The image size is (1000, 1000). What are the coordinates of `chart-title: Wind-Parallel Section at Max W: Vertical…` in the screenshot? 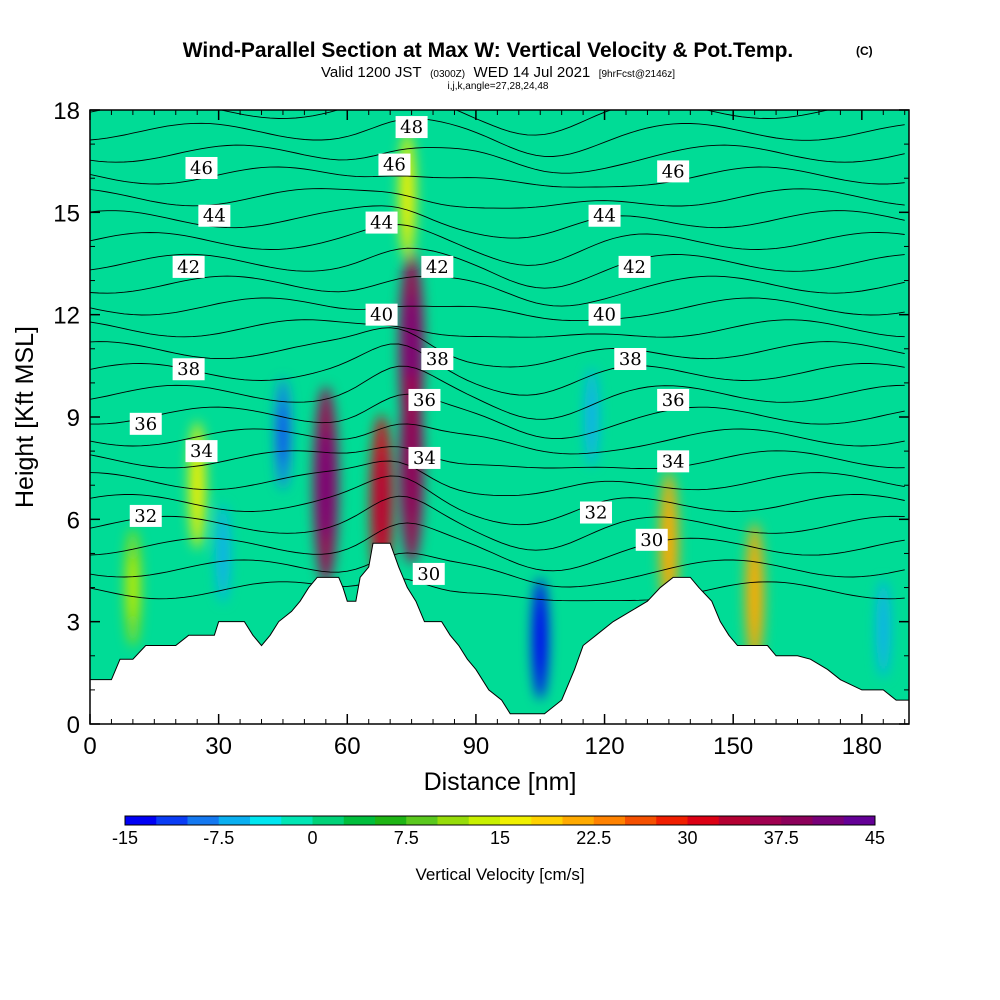 It's located at (488, 50).